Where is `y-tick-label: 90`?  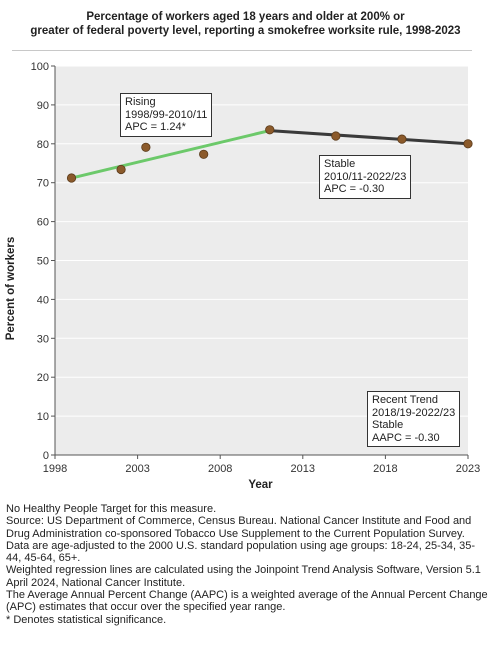 y-tick-label: 90 is located at coordinates (43, 106).